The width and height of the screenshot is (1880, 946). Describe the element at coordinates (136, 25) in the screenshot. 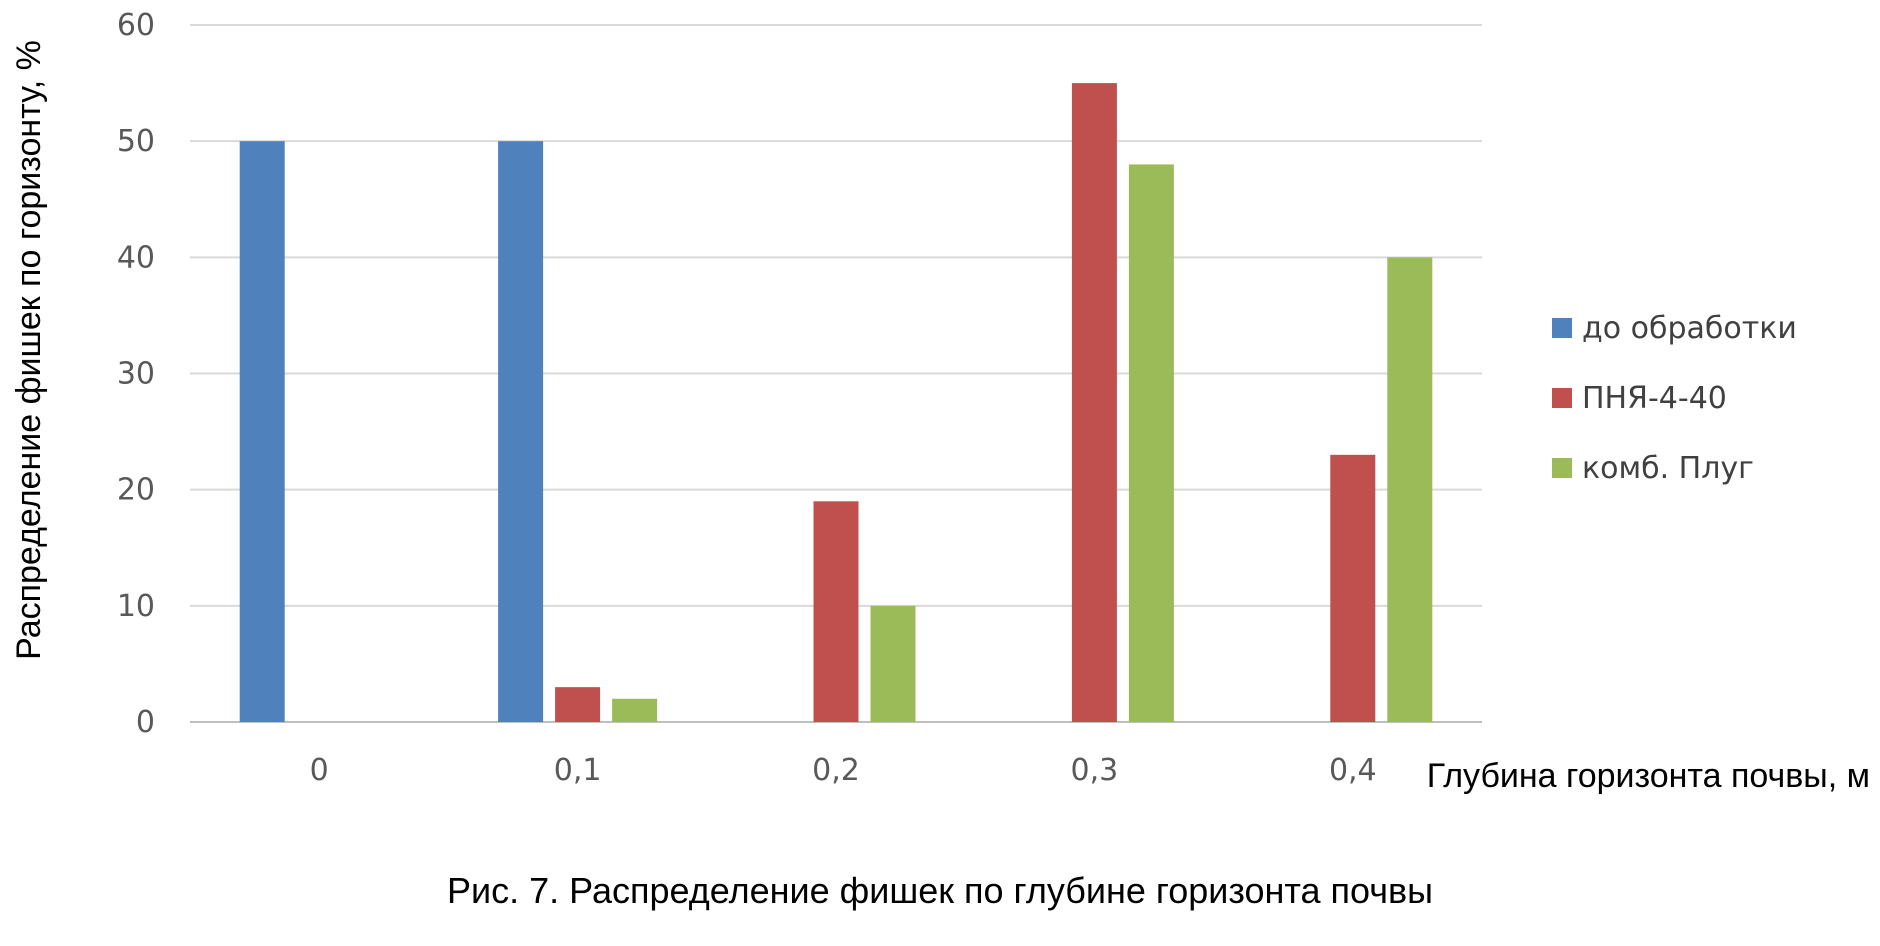

I see `y-tick-label: 60` at that location.